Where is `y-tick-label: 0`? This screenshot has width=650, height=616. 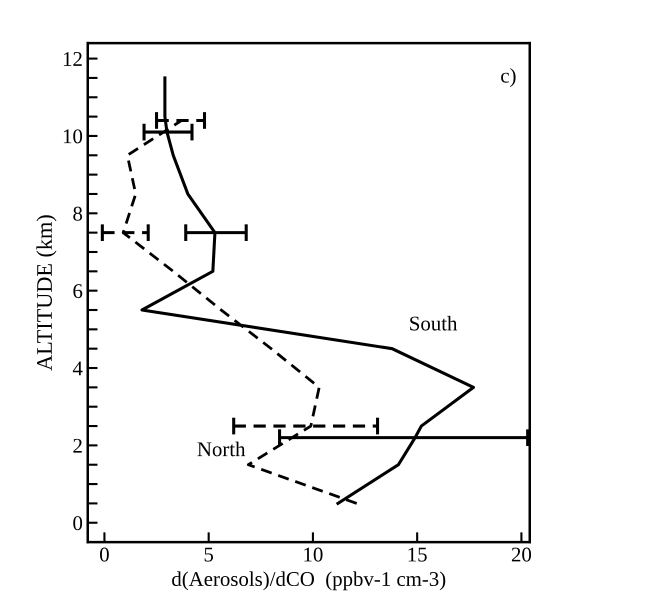 y-tick-label: 0 is located at coordinates (77, 523).